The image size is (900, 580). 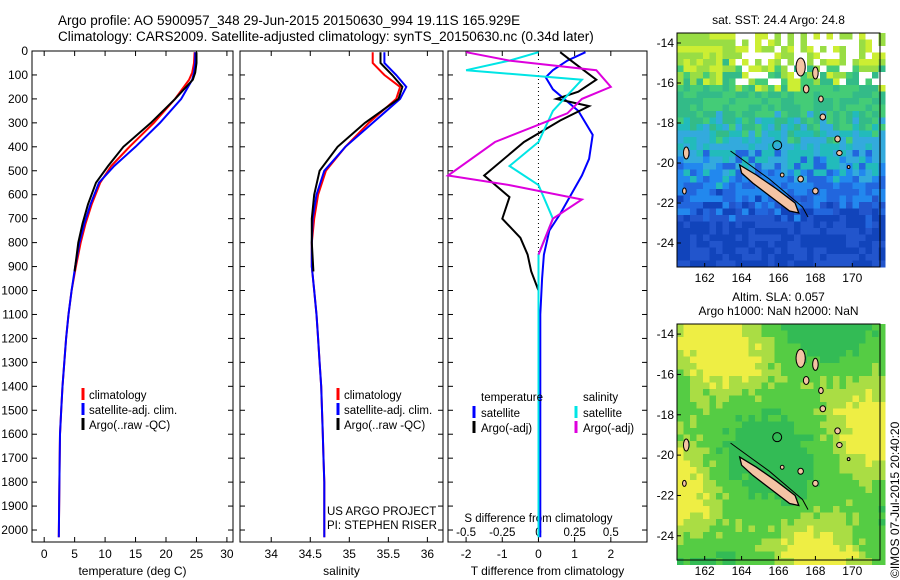 What do you see at coordinates (806, 380) in the screenshot?
I see `island` at bounding box center [806, 380].